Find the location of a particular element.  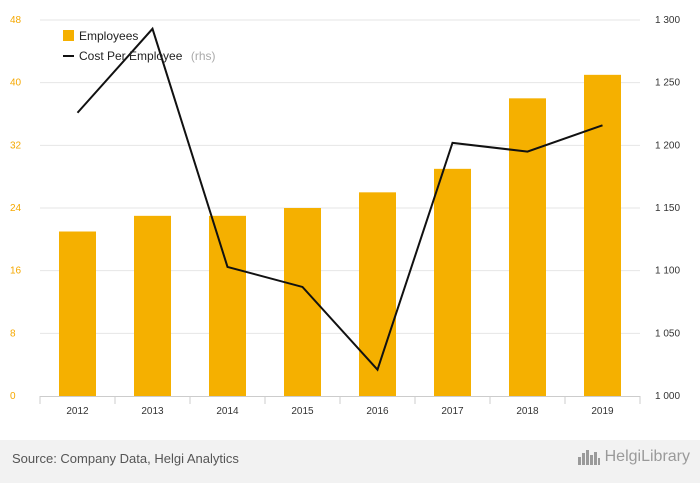

y-left-tick-label: 24 is located at coordinates (16, 208).